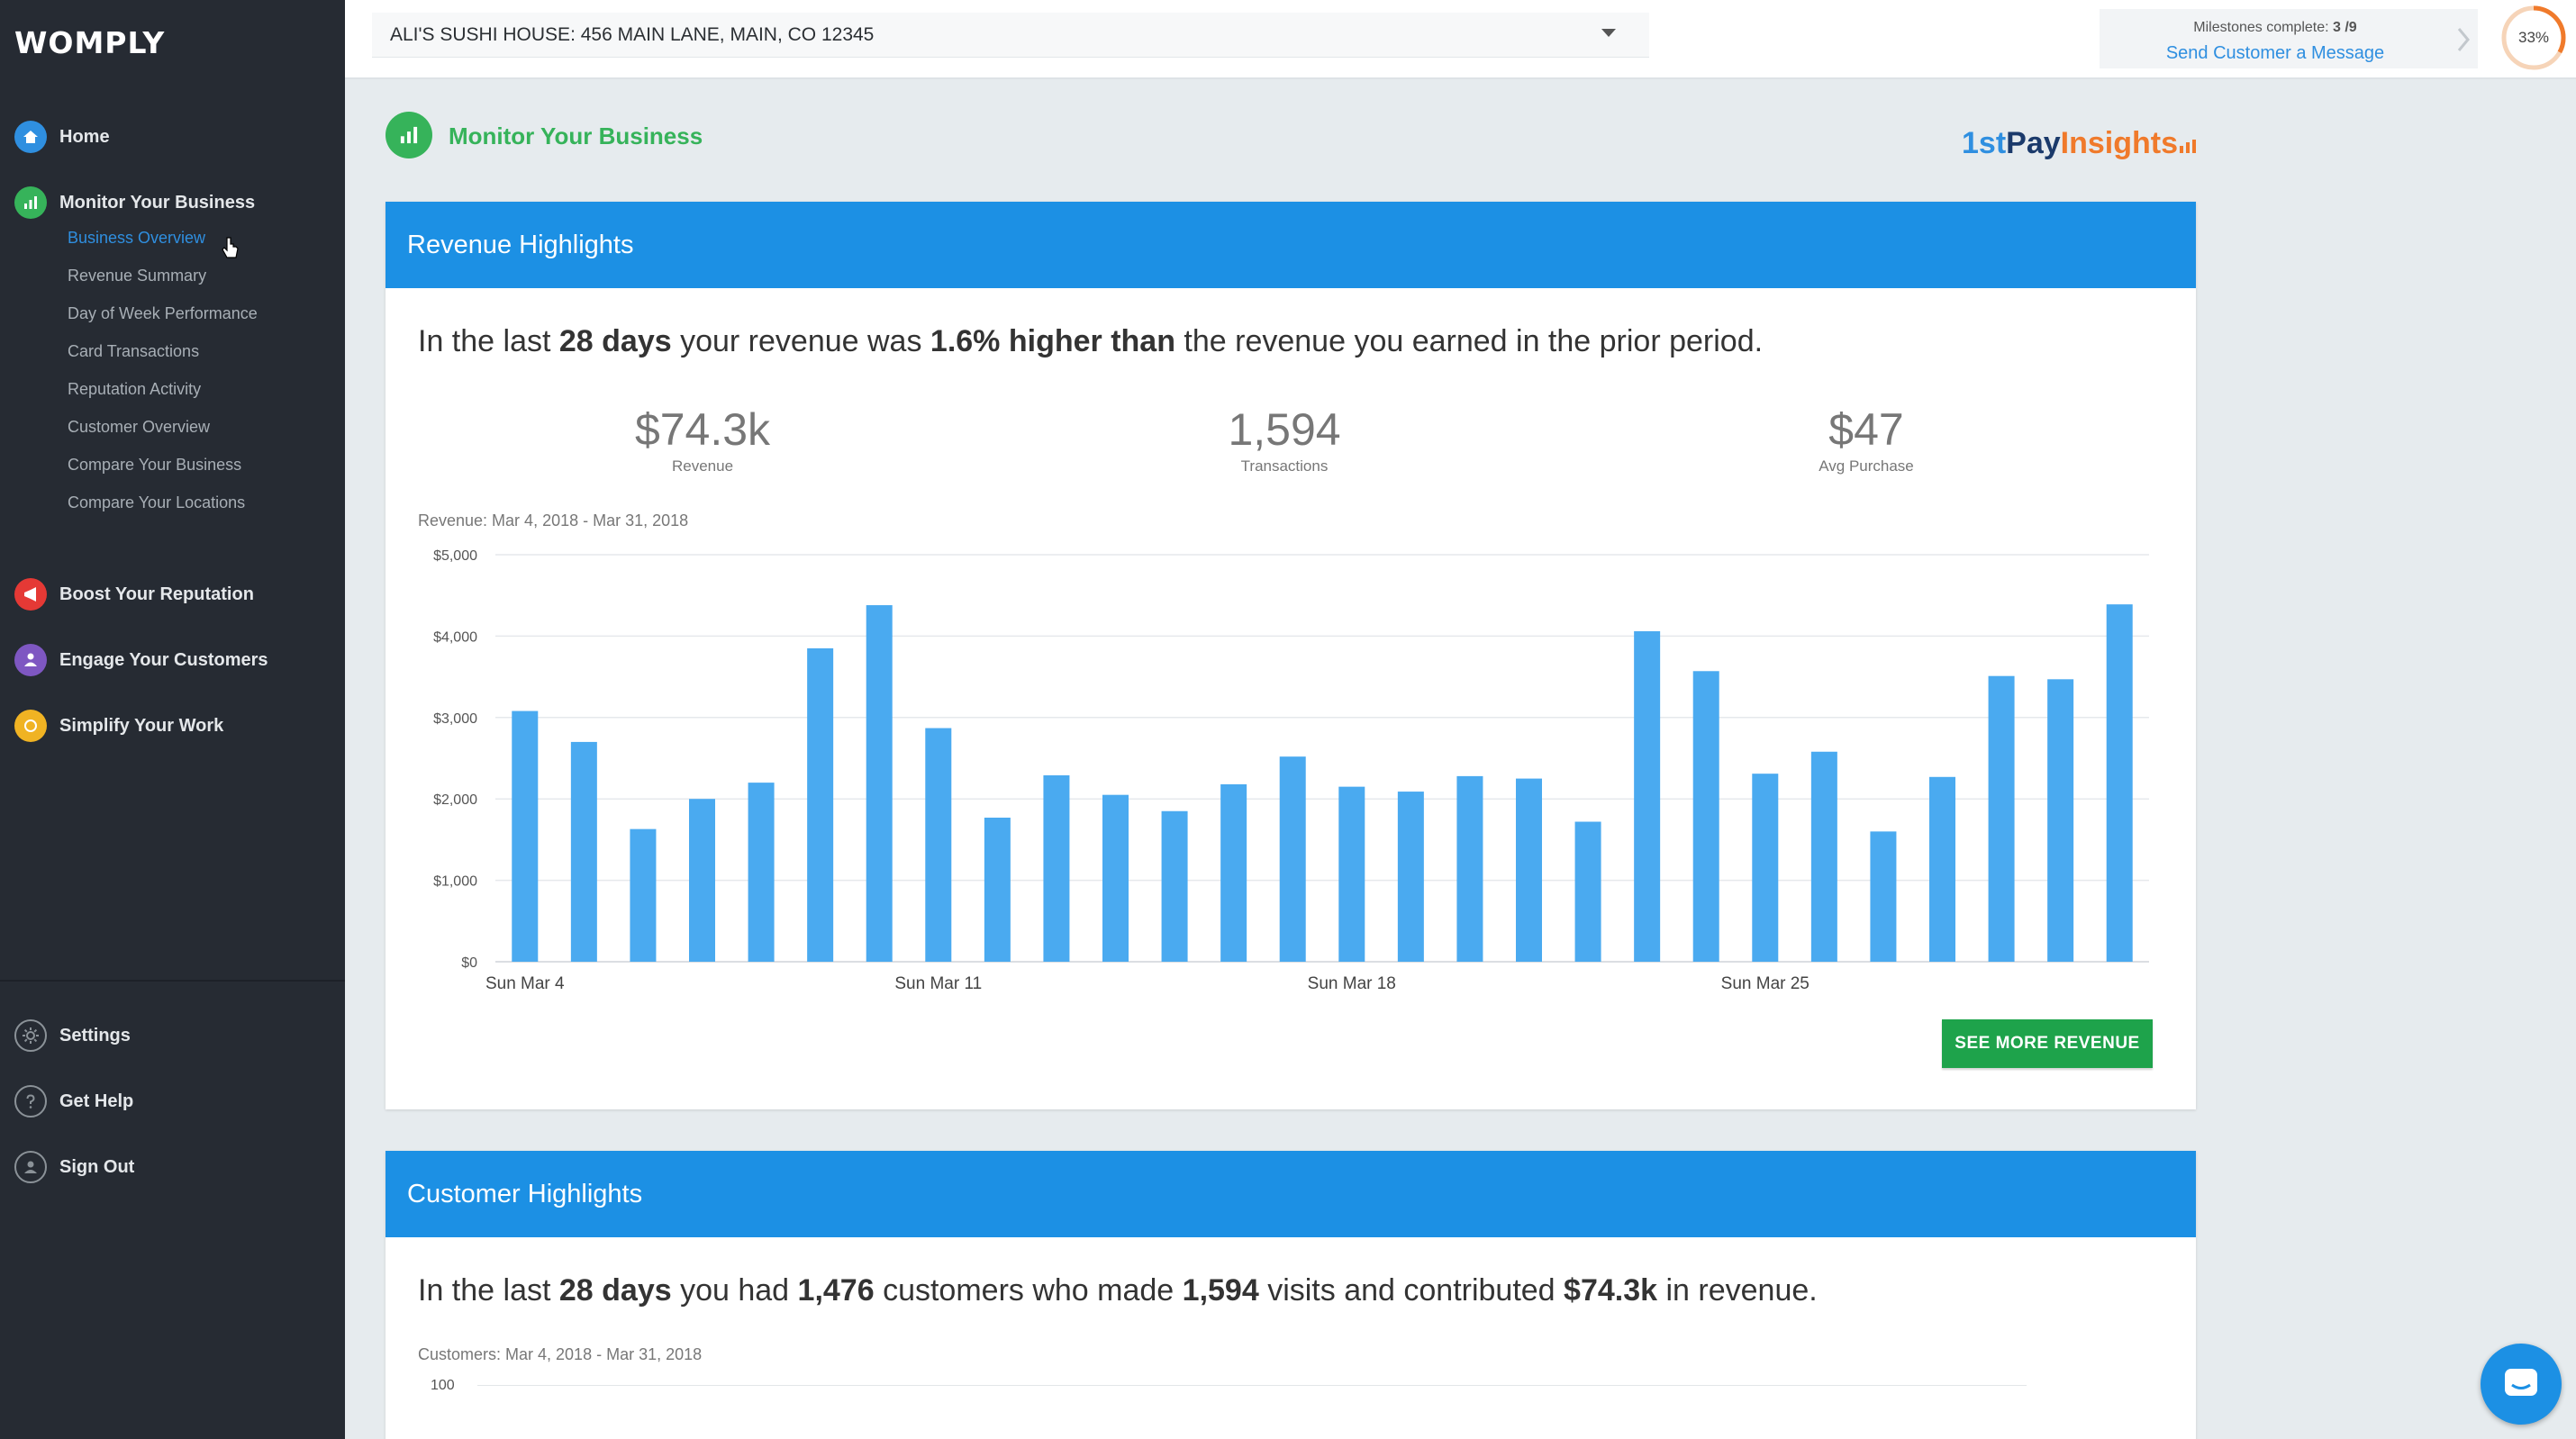 Image resolution: width=2576 pixels, height=1439 pixels. What do you see at coordinates (443, 1385) in the screenshot?
I see `chart-y-tick-label: 100` at bounding box center [443, 1385].